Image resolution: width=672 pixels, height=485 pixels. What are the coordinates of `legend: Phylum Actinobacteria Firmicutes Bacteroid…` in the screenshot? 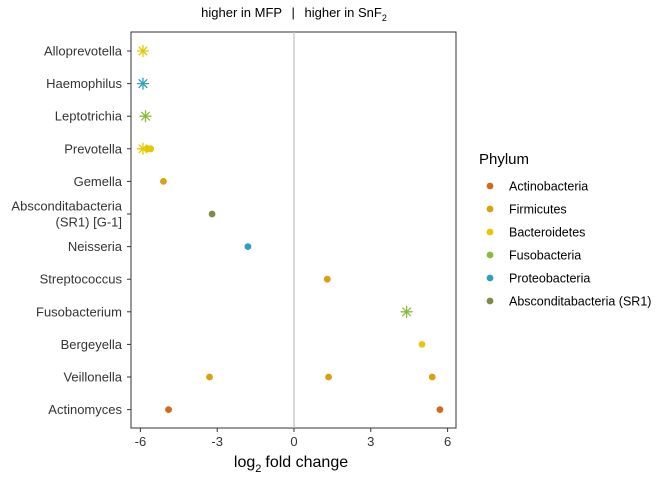 It's located at (565, 230).